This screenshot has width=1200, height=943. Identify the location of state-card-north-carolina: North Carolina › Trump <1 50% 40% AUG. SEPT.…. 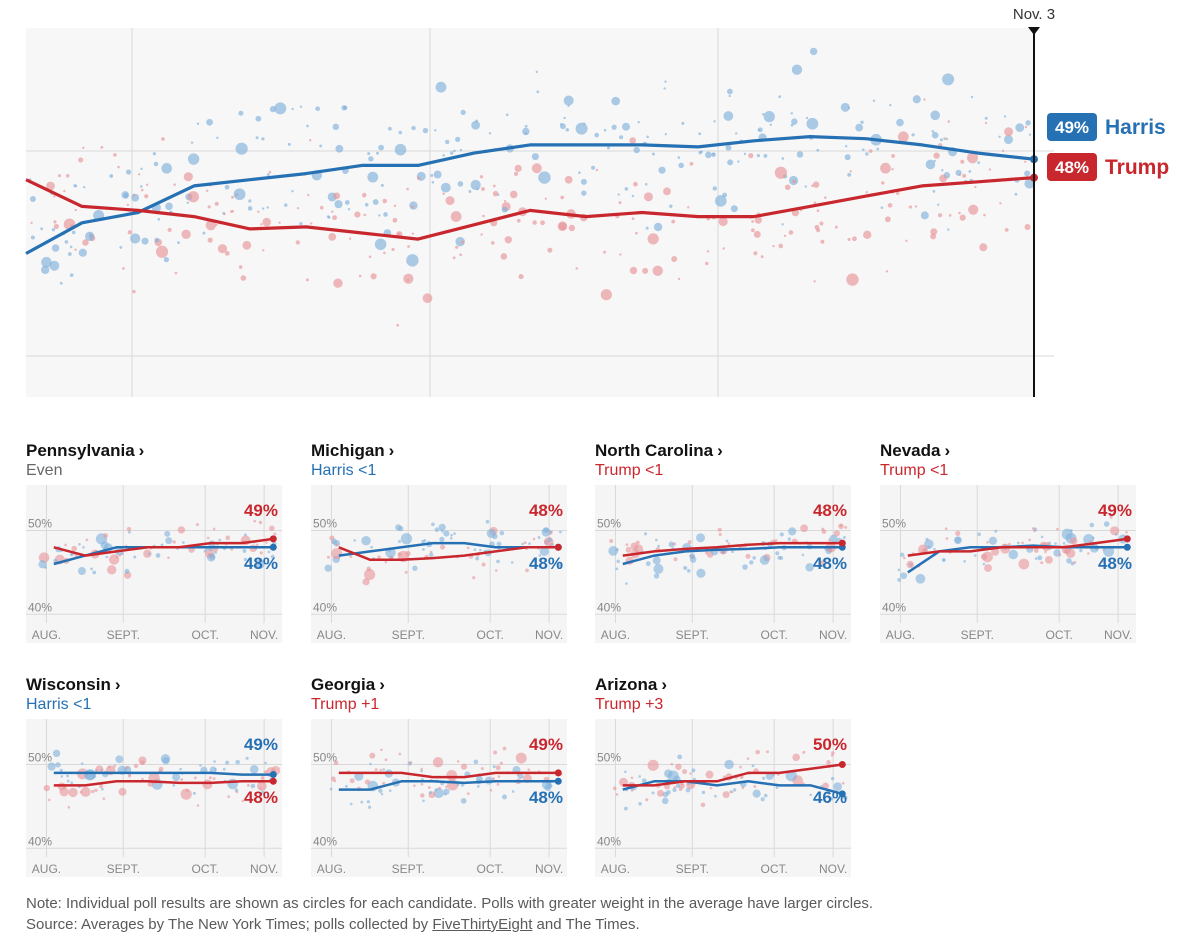
(725, 542).